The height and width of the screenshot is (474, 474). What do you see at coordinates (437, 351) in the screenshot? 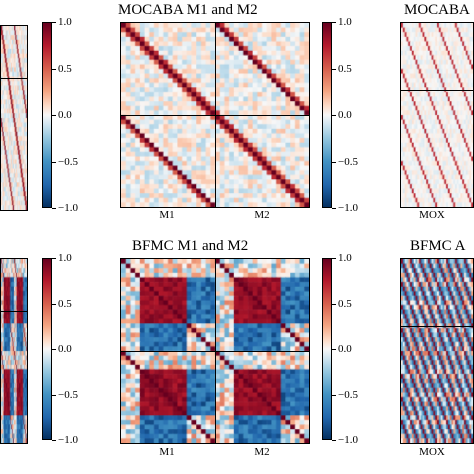
I see `heatmap-bottom-right` at bounding box center [437, 351].